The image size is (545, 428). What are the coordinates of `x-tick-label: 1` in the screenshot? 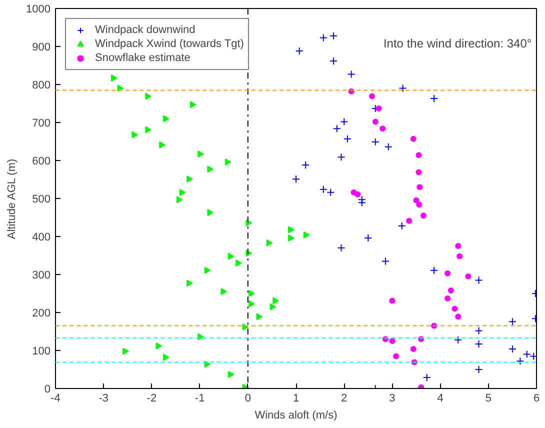 It's located at (296, 398).